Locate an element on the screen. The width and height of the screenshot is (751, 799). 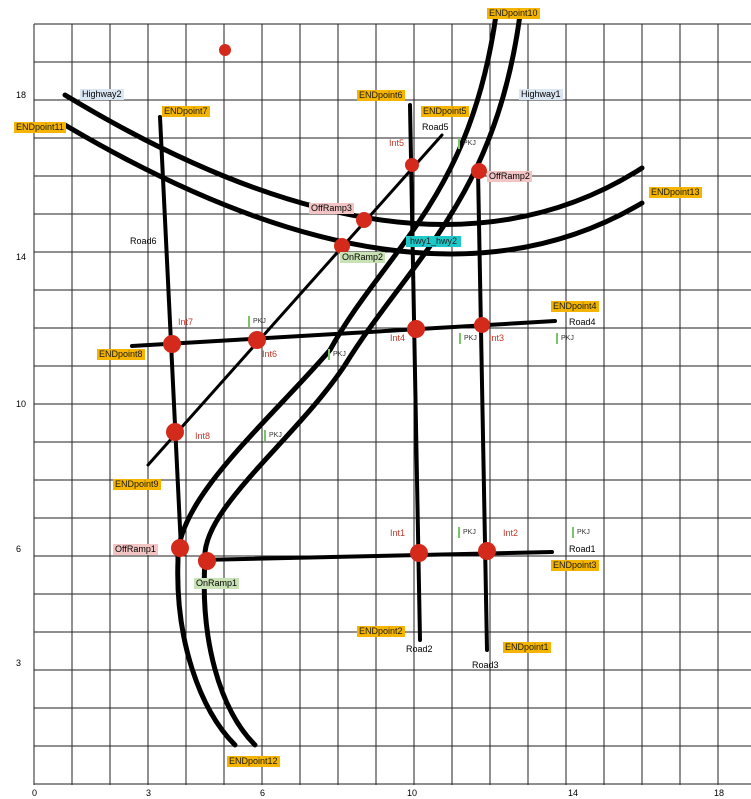
endpoint2-label: ENDpoint2 is located at coordinates (381, 631).